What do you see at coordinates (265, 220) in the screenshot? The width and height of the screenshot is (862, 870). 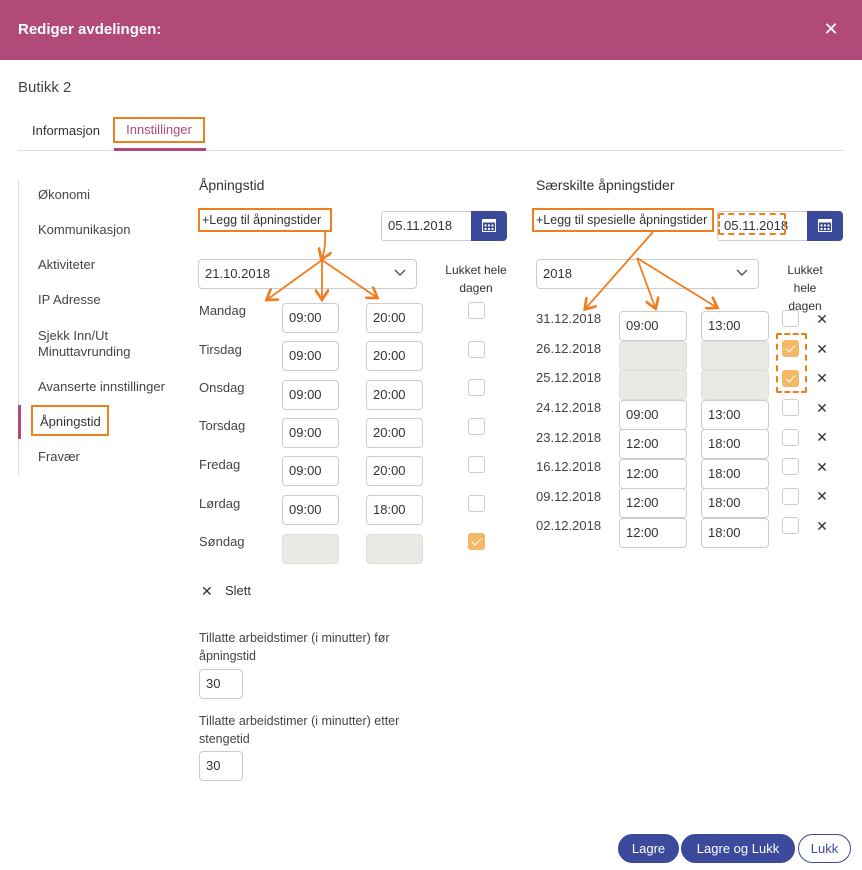 I see `add-opening-hours-link: +Legg til åpningstider` at bounding box center [265, 220].